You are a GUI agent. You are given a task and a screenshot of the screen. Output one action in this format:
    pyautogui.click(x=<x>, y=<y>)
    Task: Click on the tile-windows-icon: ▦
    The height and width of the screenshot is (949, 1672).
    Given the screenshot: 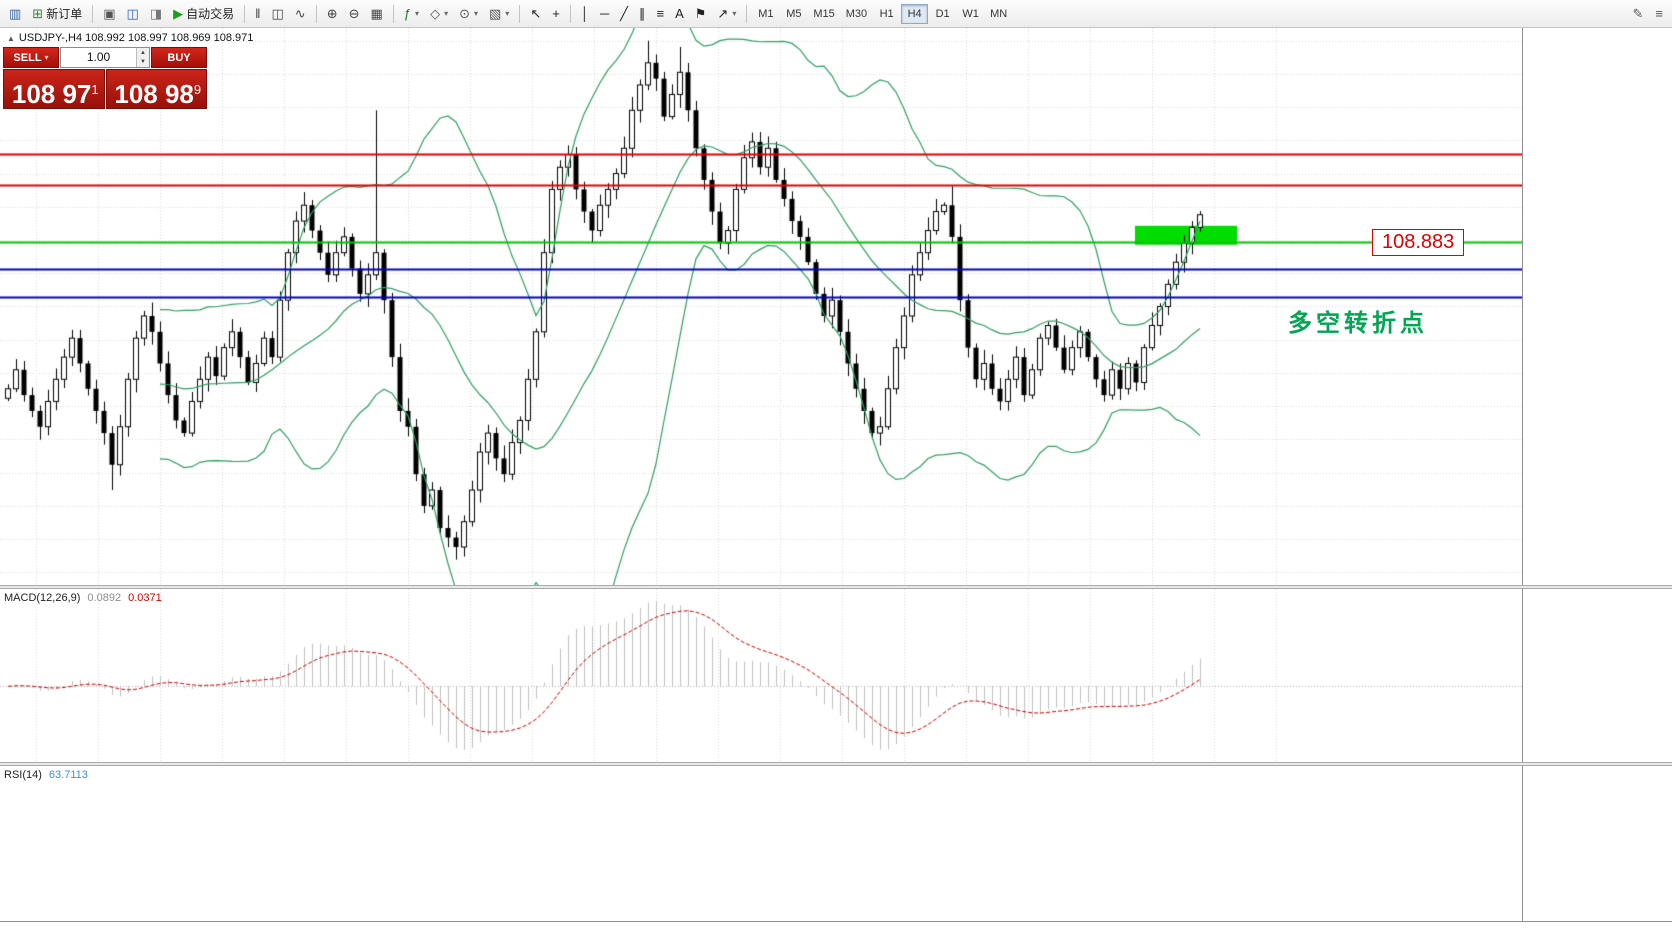 What is the action you would take?
    pyautogui.click(x=376, y=13)
    